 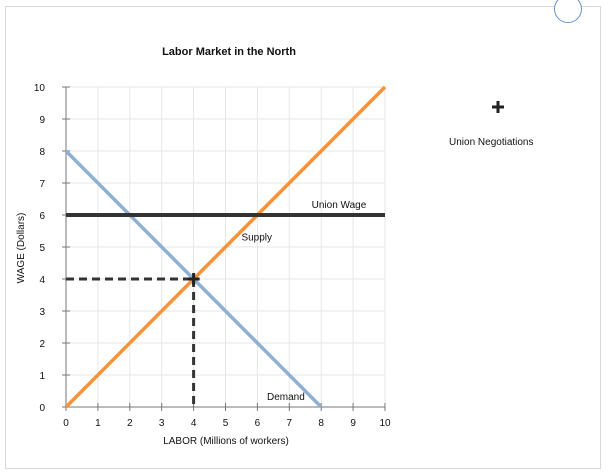 I want to click on x-tick-label: 5, so click(x=226, y=423).